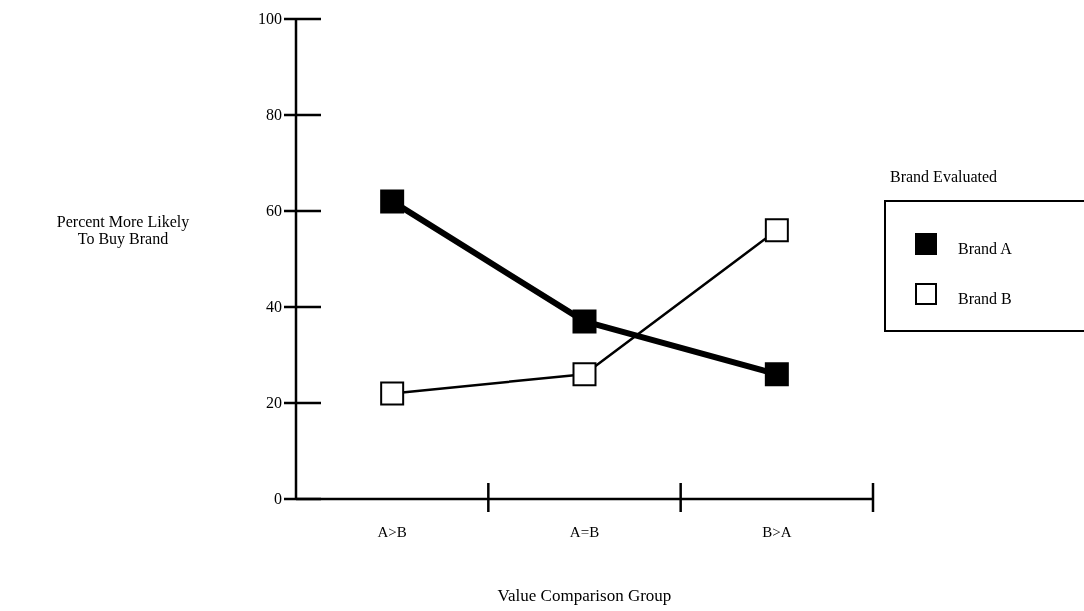 The height and width of the screenshot is (611, 1084). I want to click on y-tick-label: 100, so click(270, 18).